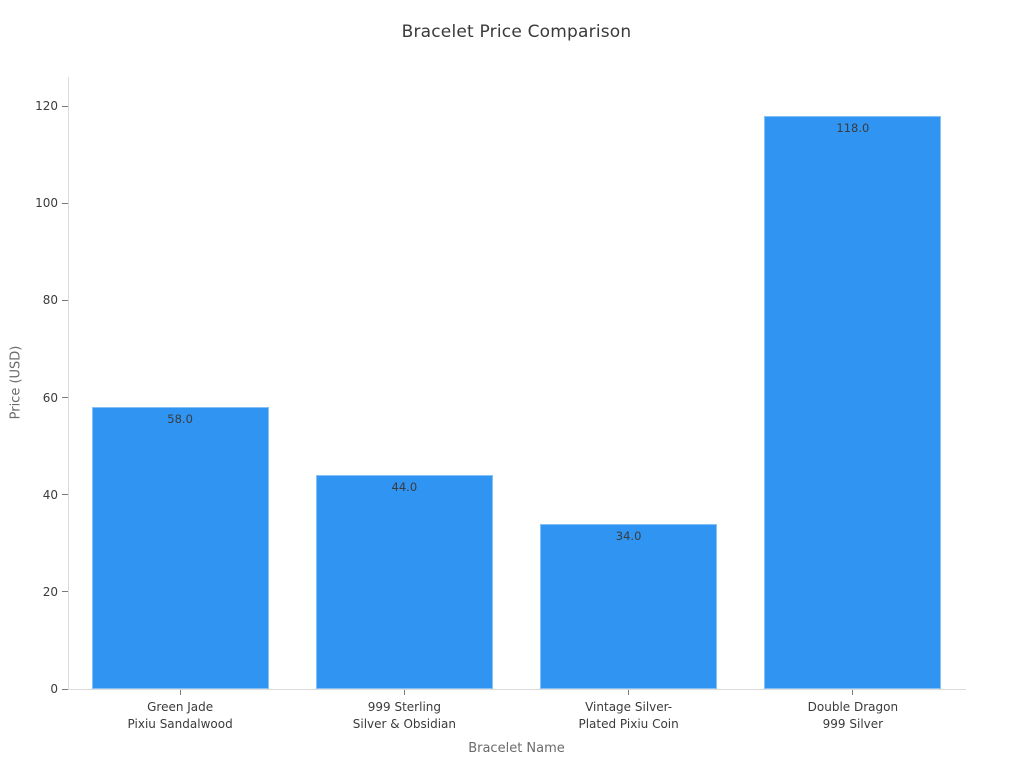  I want to click on y-axis-tick-label: 60, so click(50, 397).